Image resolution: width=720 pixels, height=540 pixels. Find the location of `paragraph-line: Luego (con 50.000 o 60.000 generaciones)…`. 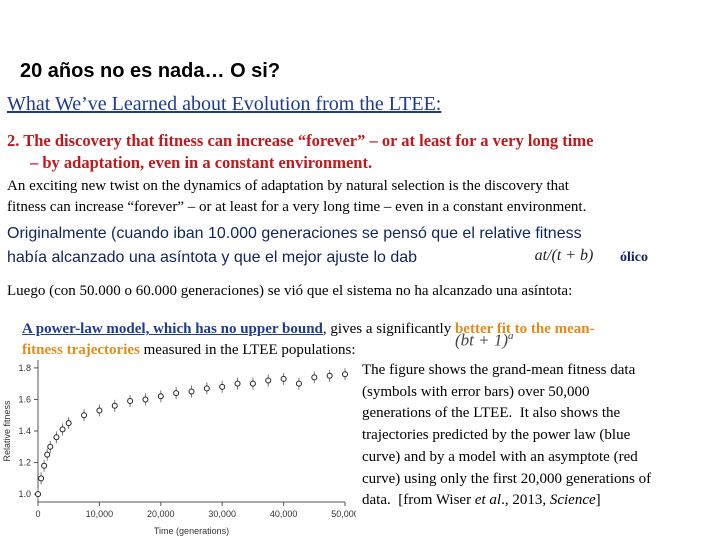

paragraph-line: Luego (con 50.000 o 60.000 generaciones)… is located at coordinates (290, 291).